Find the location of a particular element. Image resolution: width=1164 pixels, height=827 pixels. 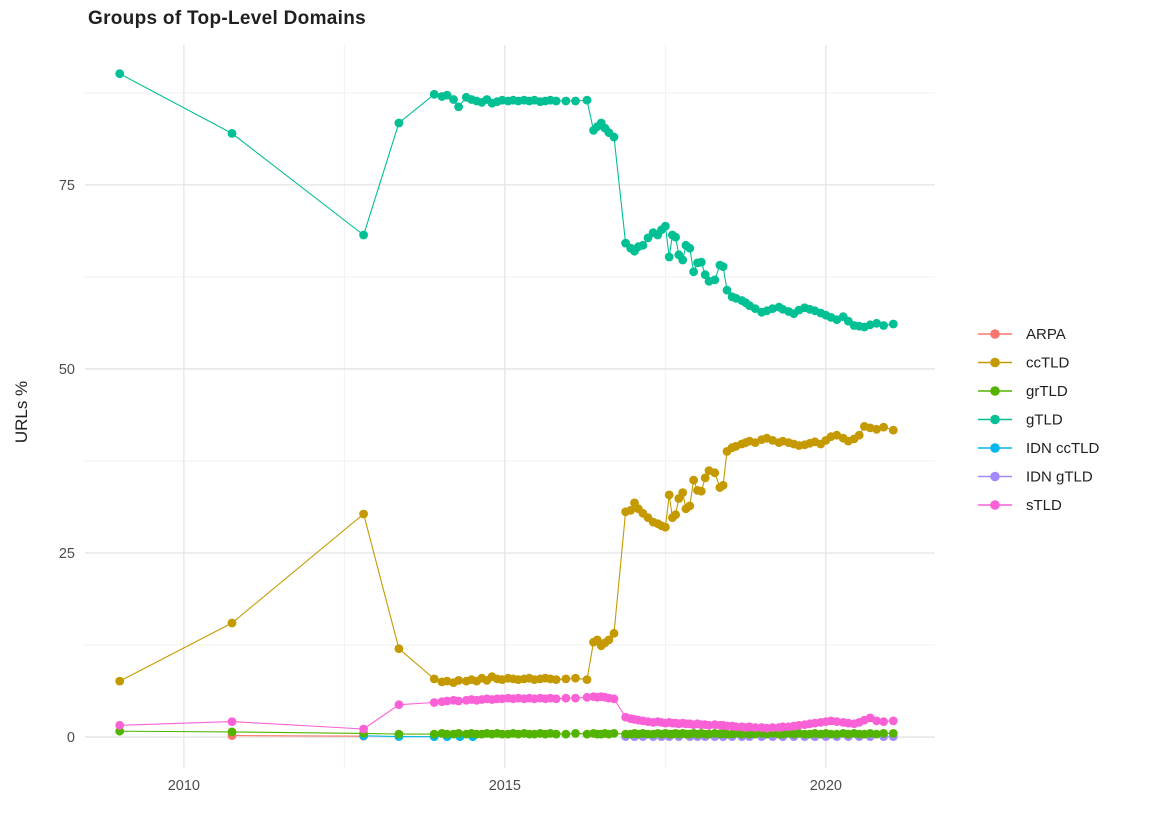

series-line is located at coordinates (297, 736).